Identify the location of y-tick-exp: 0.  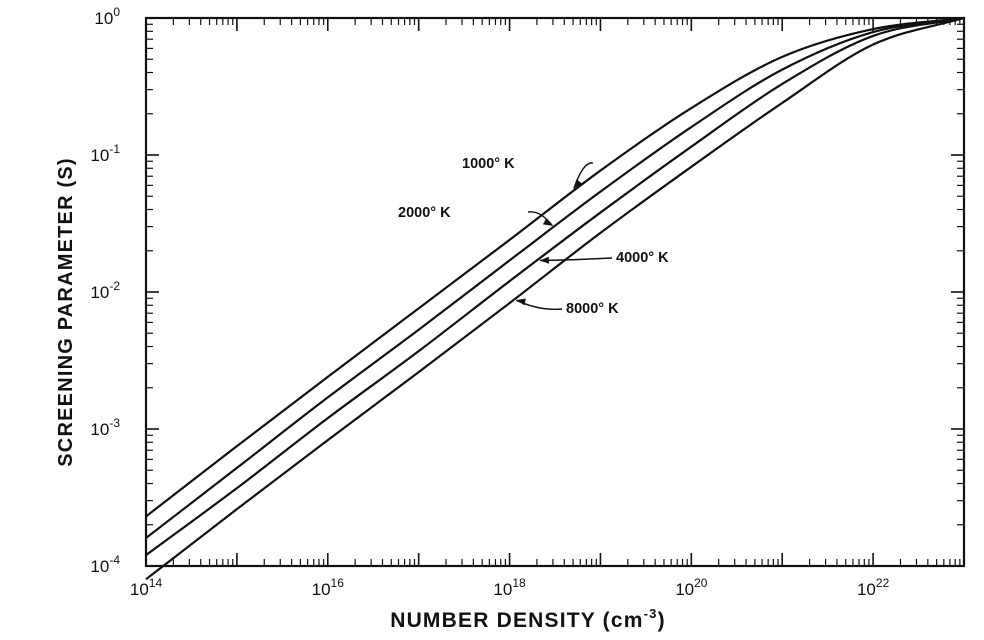
(116, 12).